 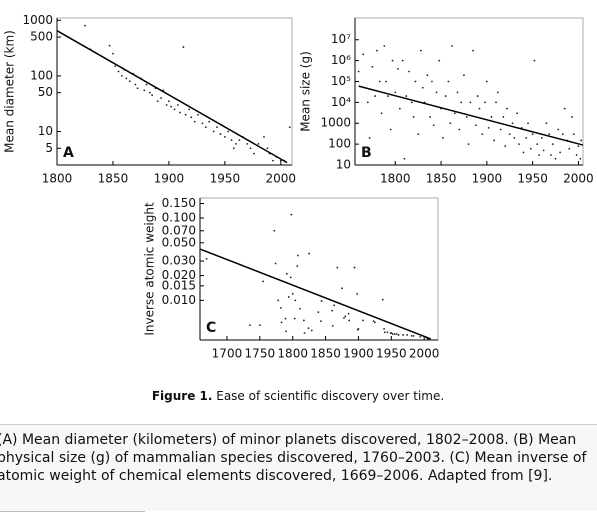 What do you see at coordinates (341, 102) in the screenshot?
I see `y-tick-label: 10⁴` at bounding box center [341, 102].